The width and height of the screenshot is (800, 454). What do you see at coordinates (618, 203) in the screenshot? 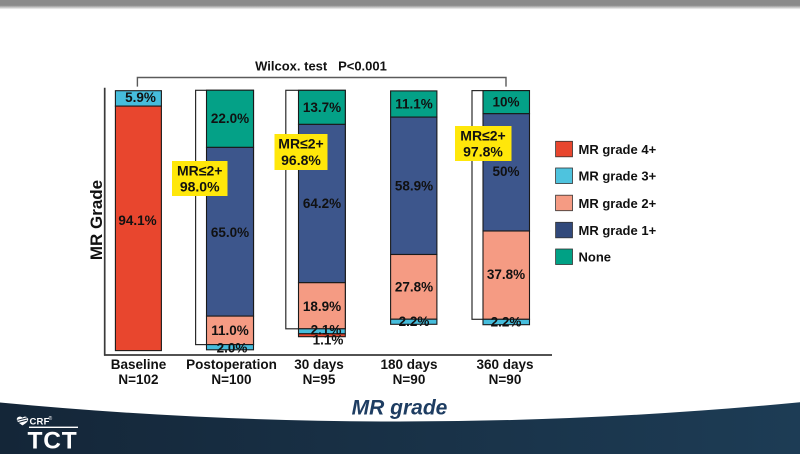
I see `svg-text: MR grade 2+` at bounding box center [618, 203].